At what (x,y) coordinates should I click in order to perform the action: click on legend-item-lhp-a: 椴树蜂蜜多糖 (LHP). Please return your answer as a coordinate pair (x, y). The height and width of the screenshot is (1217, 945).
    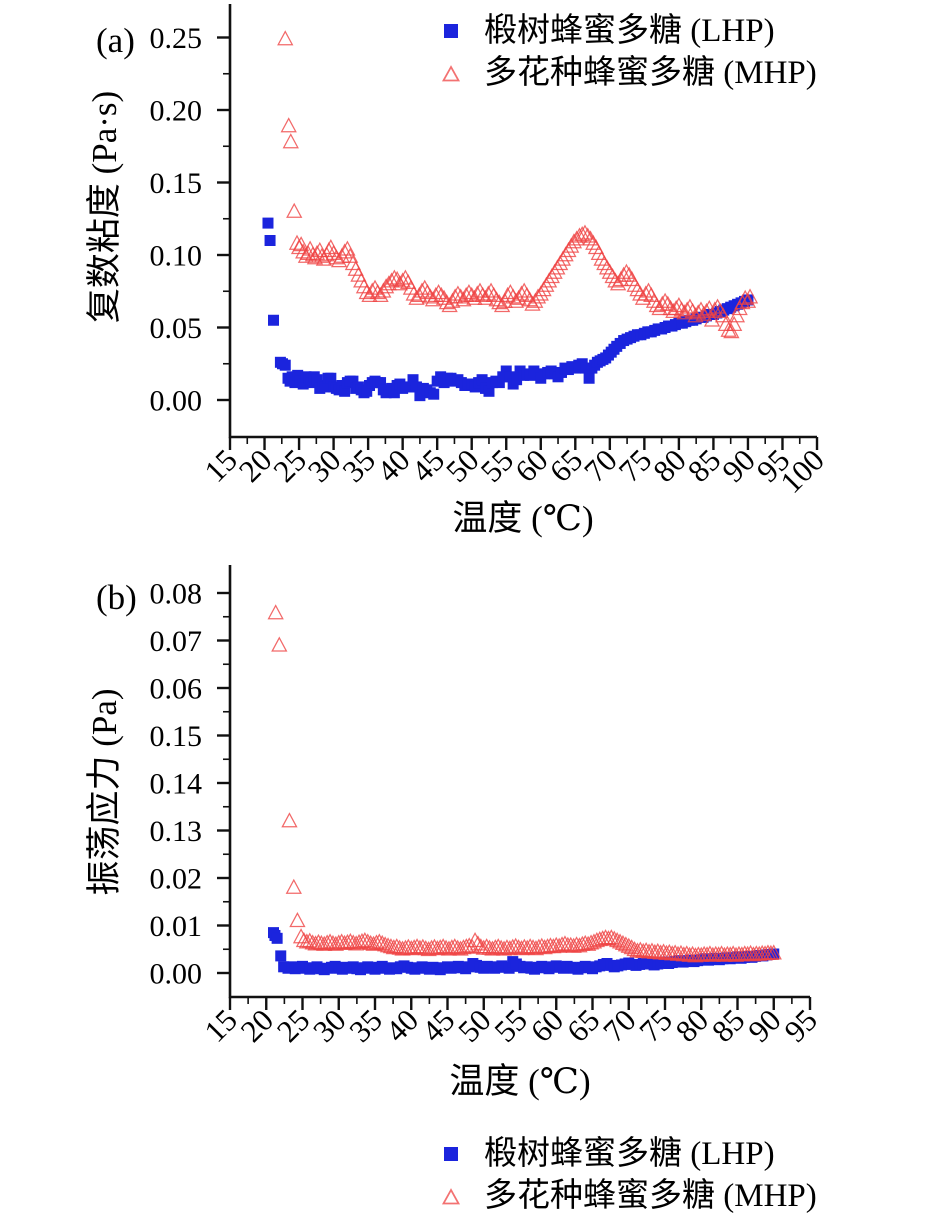
    Looking at the image, I should click on (627, 31).